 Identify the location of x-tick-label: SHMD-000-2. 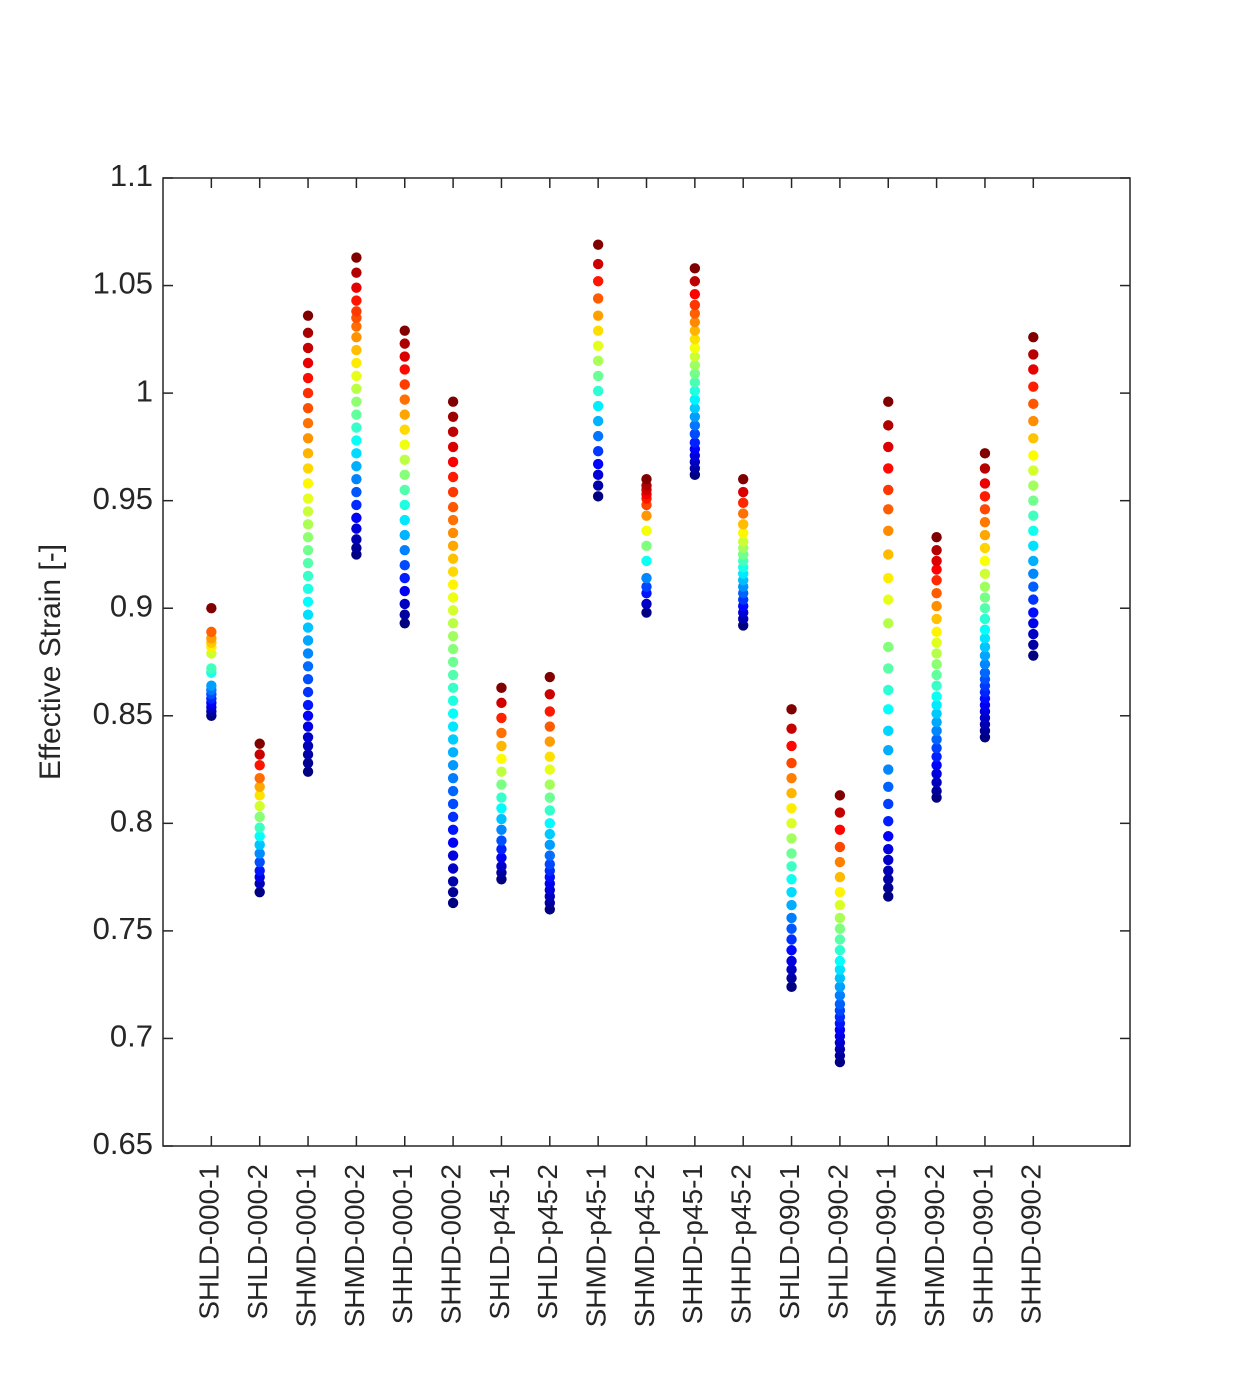
(354, 1245).